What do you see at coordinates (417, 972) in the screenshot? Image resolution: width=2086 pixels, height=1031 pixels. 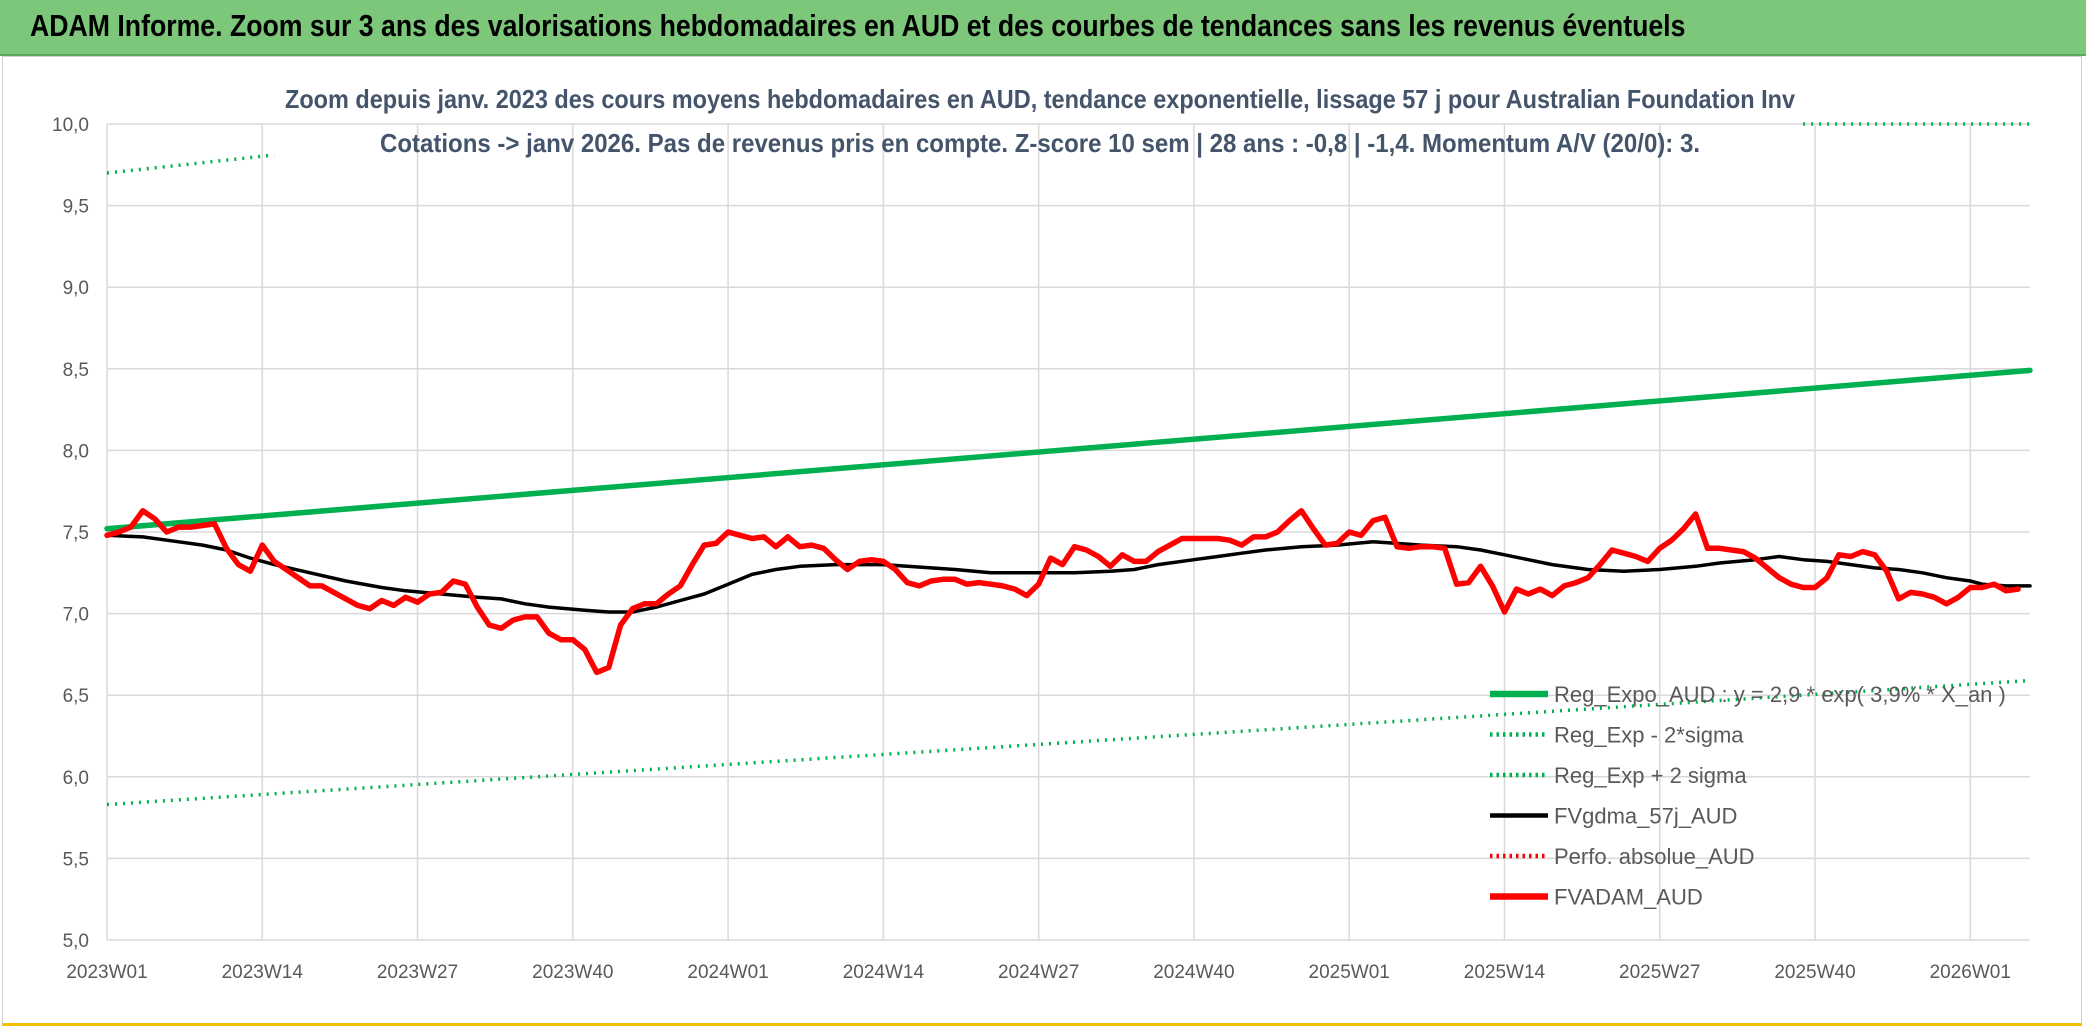 I see `x-tick-label: 2023W27` at bounding box center [417, 972].